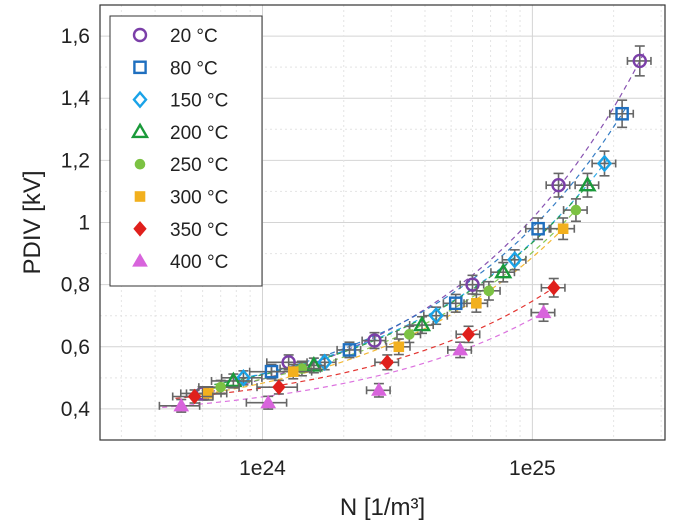  I want to click on legend-box, so click(186, 151).